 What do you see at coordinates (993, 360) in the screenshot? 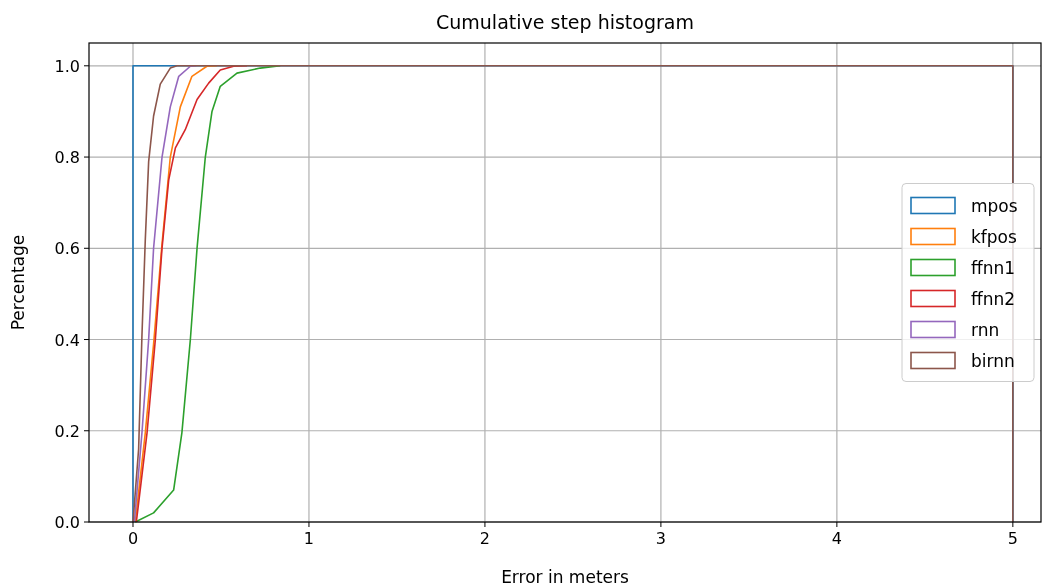
I see `legend-label: birnn` at bounding box center [993, 360].